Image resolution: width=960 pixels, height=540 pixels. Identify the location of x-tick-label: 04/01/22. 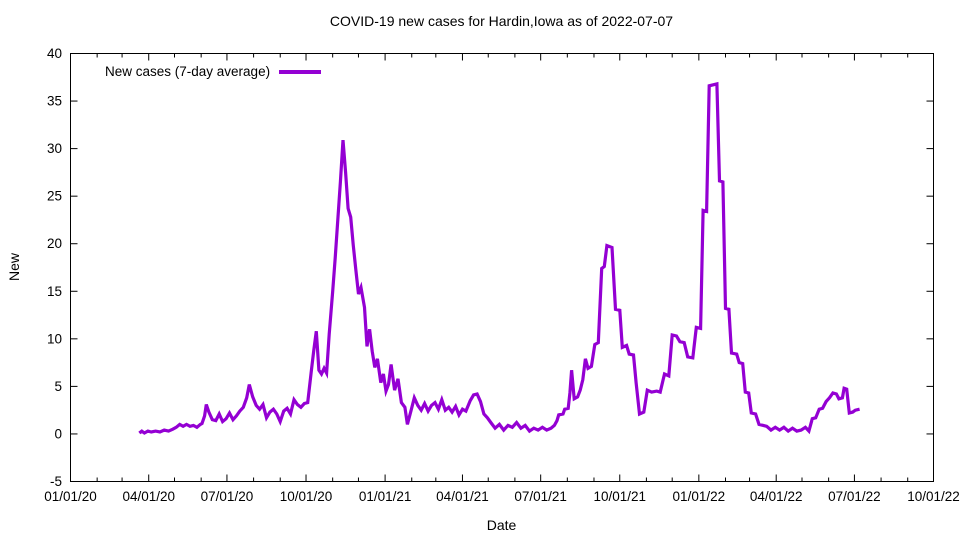
(776, 496).